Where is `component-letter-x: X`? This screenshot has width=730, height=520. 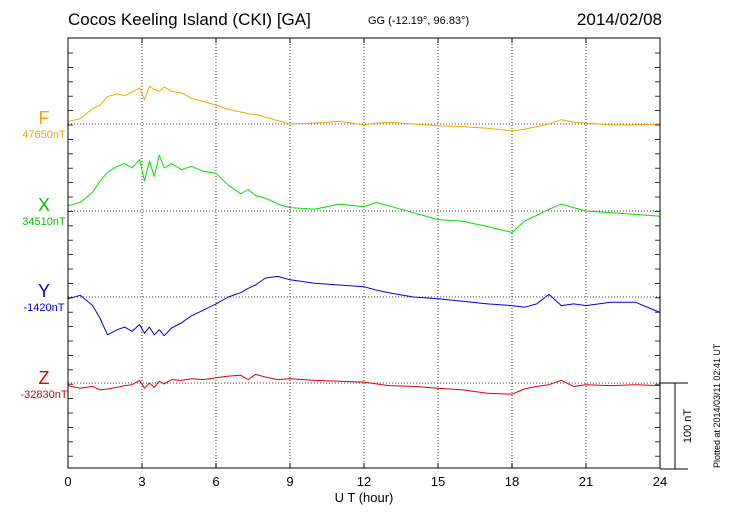 component-letter-x: X is located at coordinates (43, 205).